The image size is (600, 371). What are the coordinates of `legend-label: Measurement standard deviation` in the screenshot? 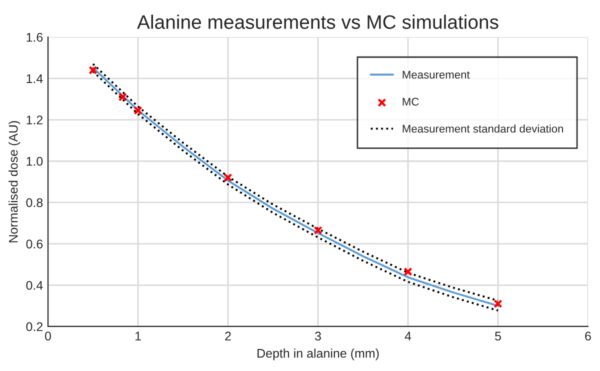 It's located at (483, 128).